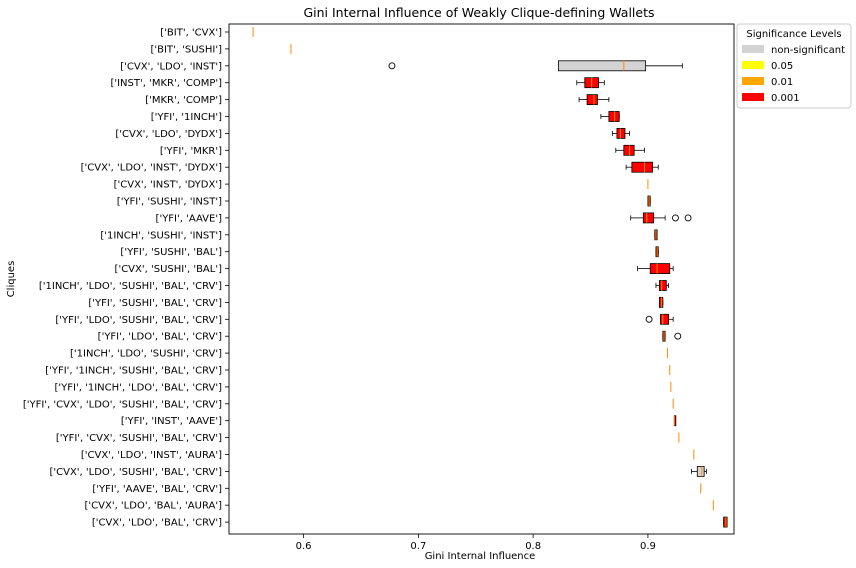 The height and width of the screenshot is (568, 856). Describe the element at coordinates (154, 506) in the screenshot. I see `category-label: ['CVX', 'LDO', 'BAL', 'AURA']` at that location.